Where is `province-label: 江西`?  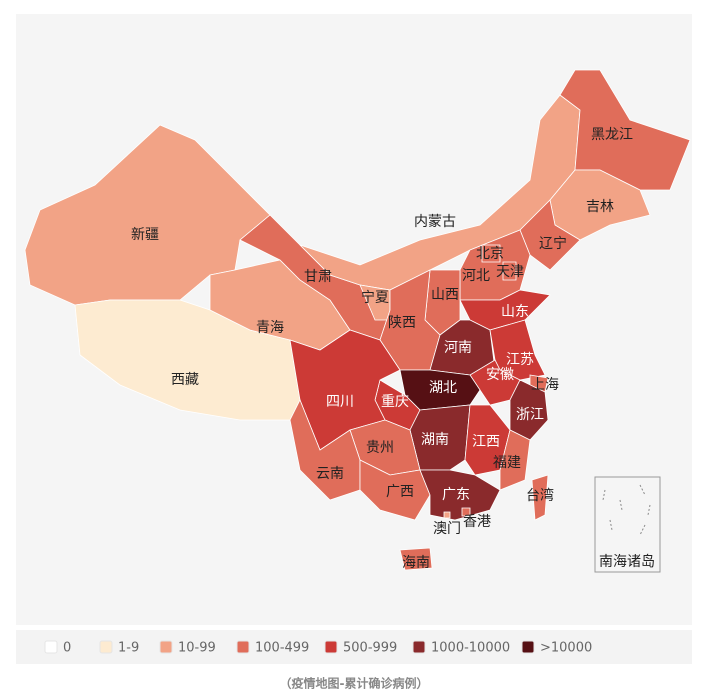
province-label: 江西 is located at coordinates (486, 442).